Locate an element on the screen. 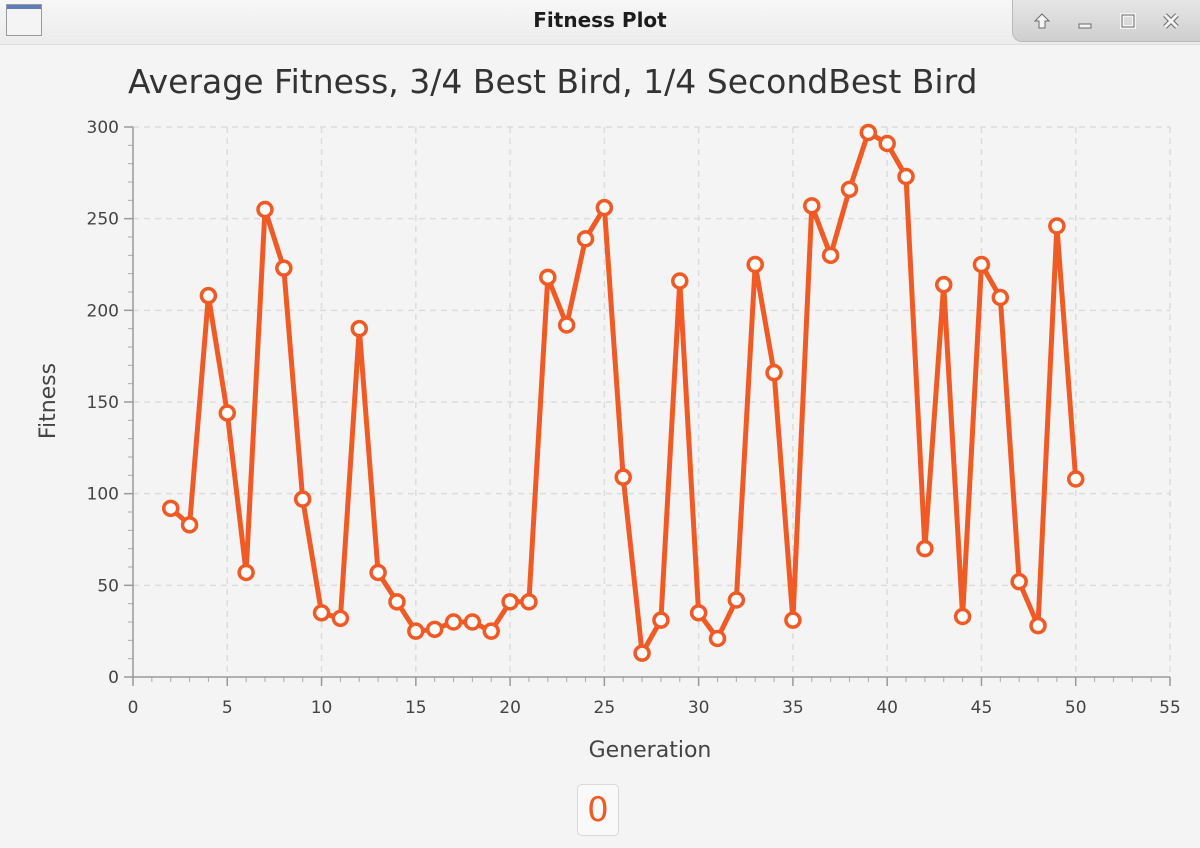 This screenshot has width=1200, height=848. minimize-button is located at coordinates (1085, 21).